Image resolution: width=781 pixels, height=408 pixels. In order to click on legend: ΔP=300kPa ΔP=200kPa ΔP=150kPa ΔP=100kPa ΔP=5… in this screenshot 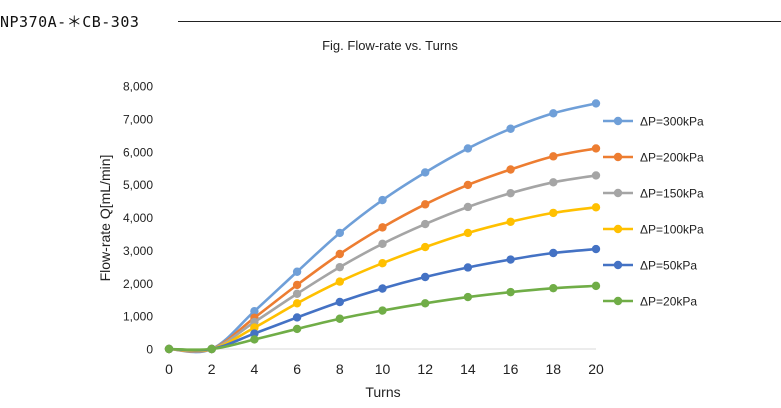, I will do `click(653, 212)`.